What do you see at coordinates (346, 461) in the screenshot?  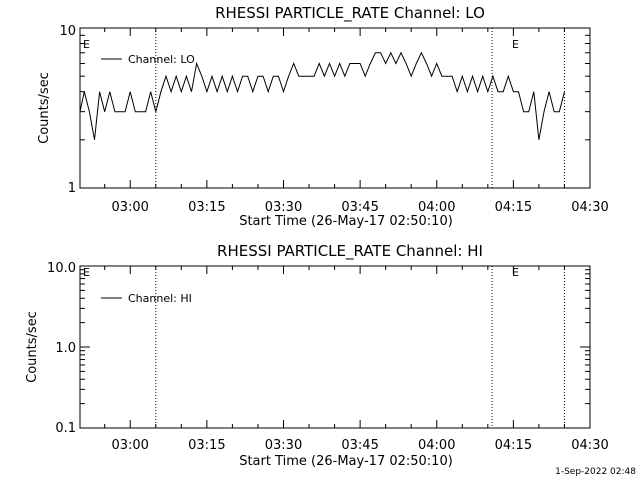 I see `x-axis-label-hi: Start Time (26-May-17 02:50:10)` at bounding box center [346, 461].